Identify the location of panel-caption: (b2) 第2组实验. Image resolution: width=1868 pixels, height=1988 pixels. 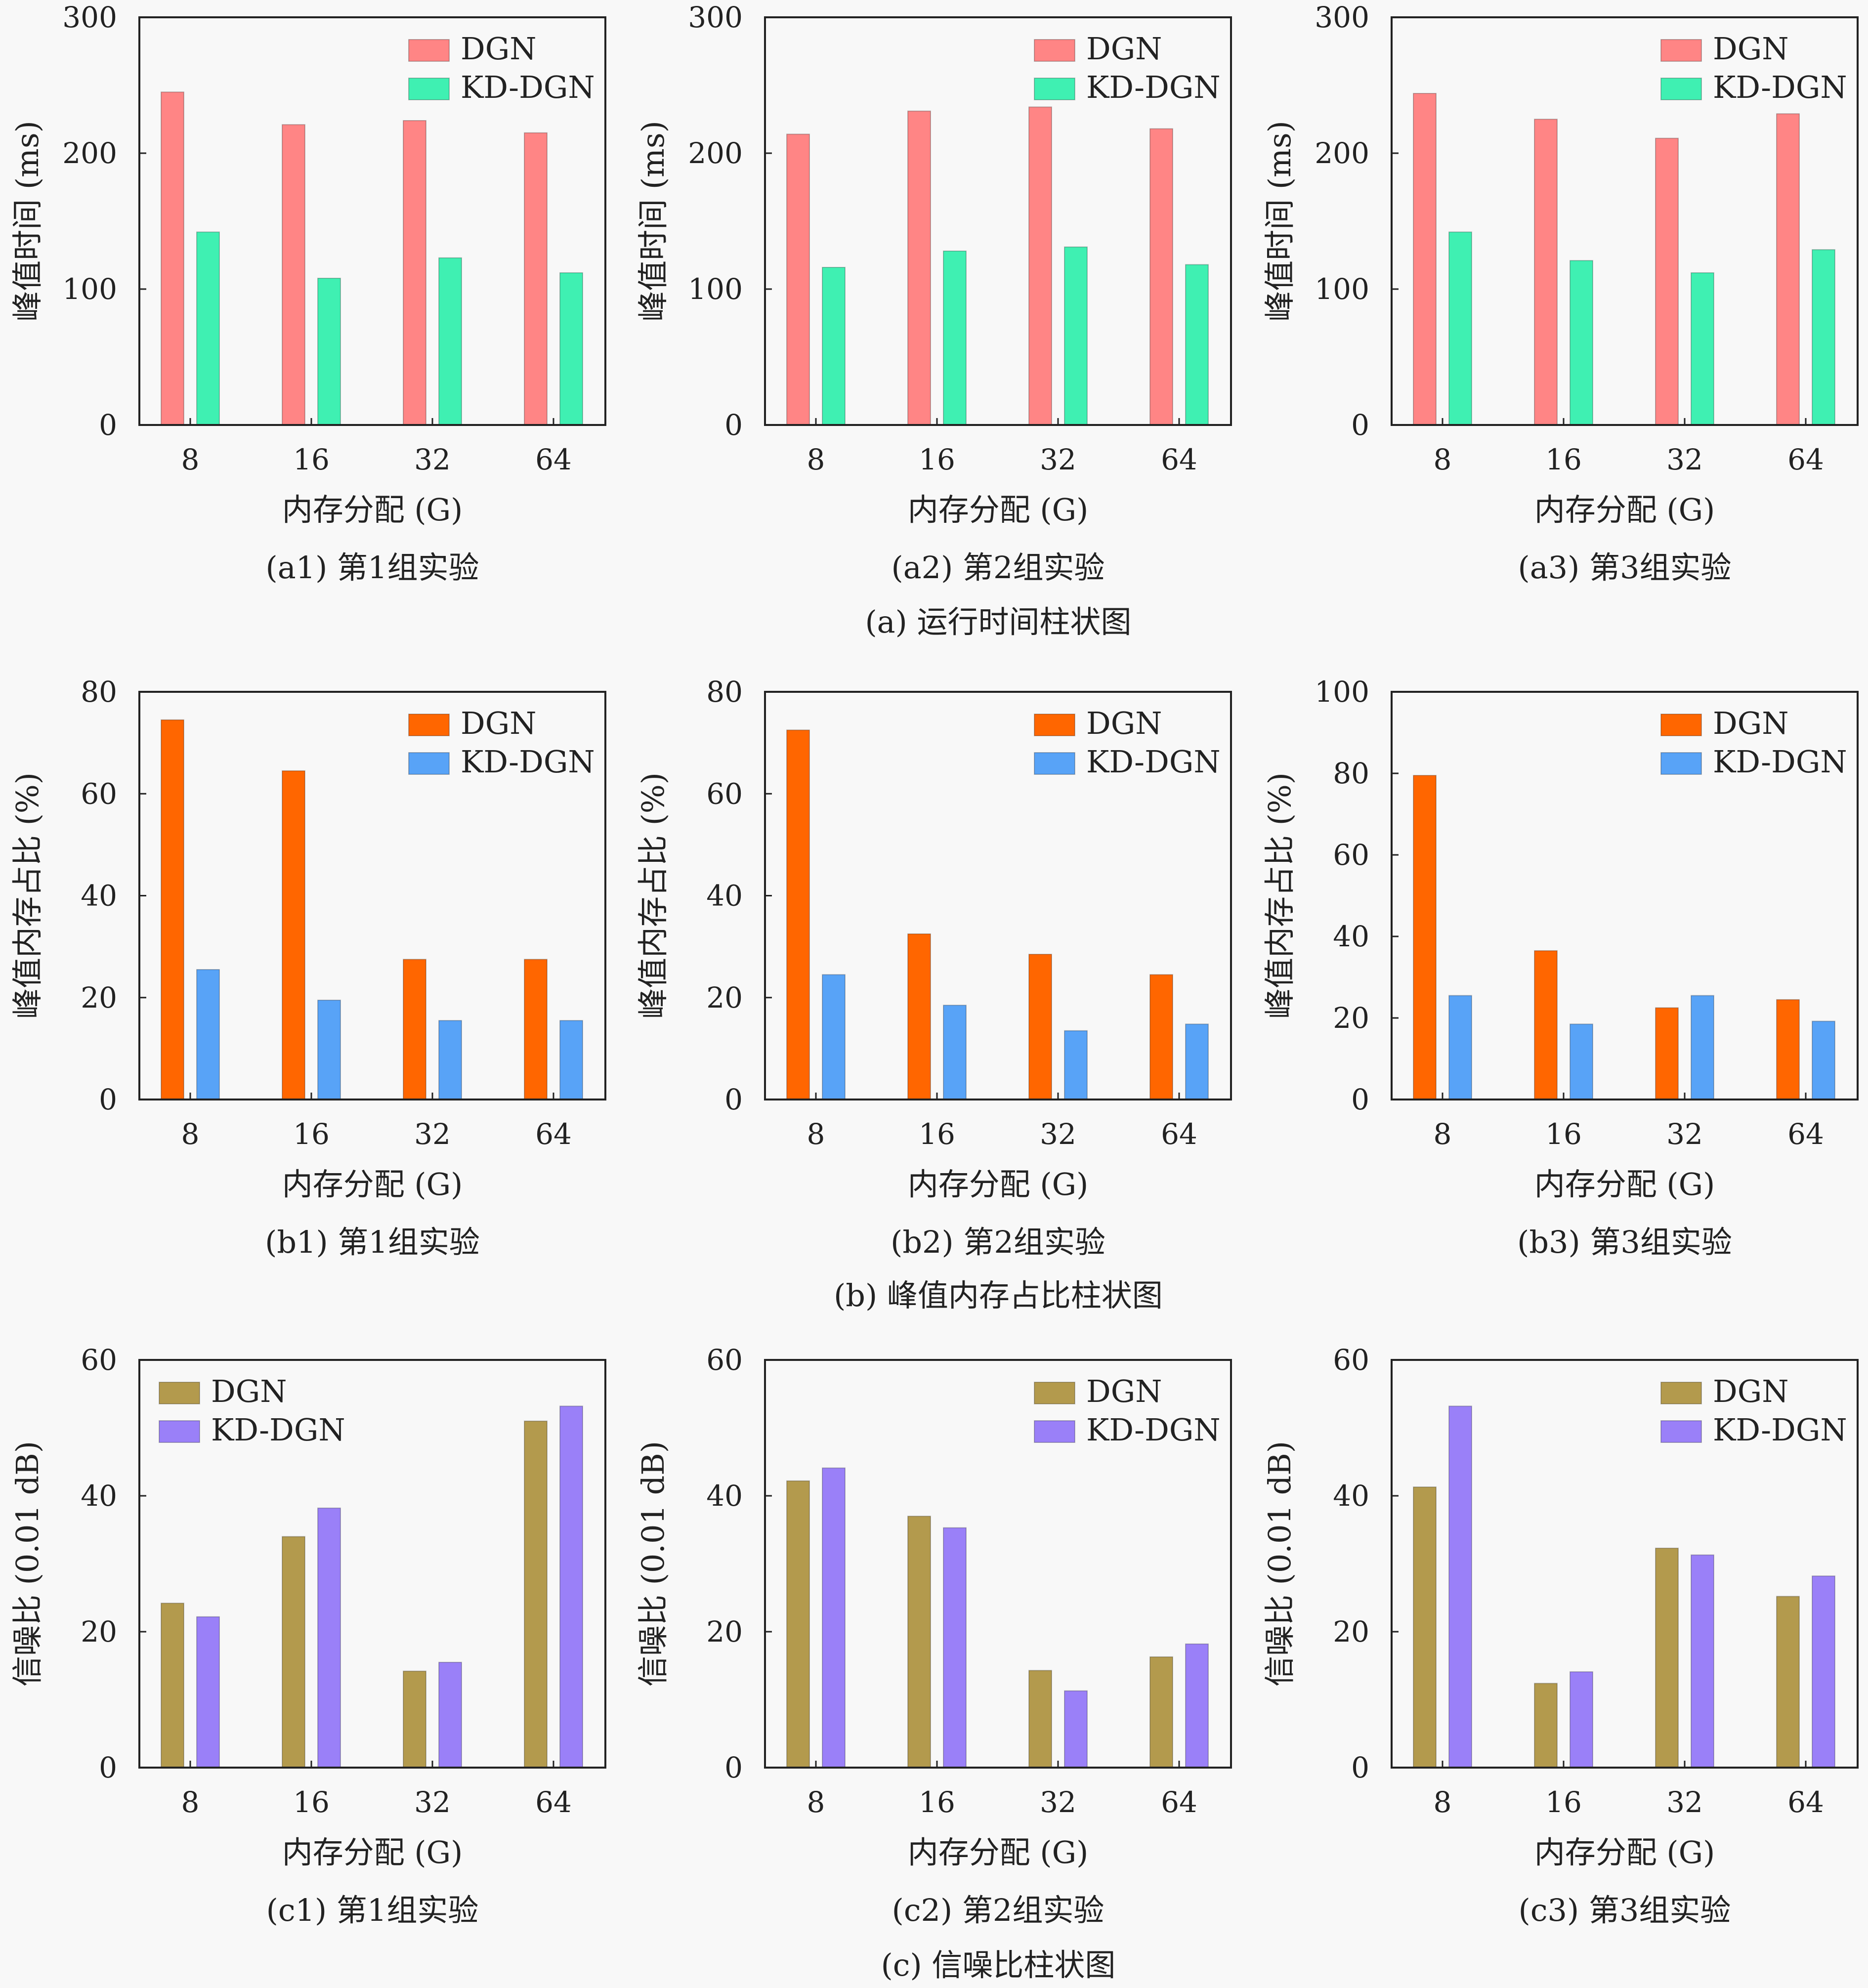
(998, 1242).